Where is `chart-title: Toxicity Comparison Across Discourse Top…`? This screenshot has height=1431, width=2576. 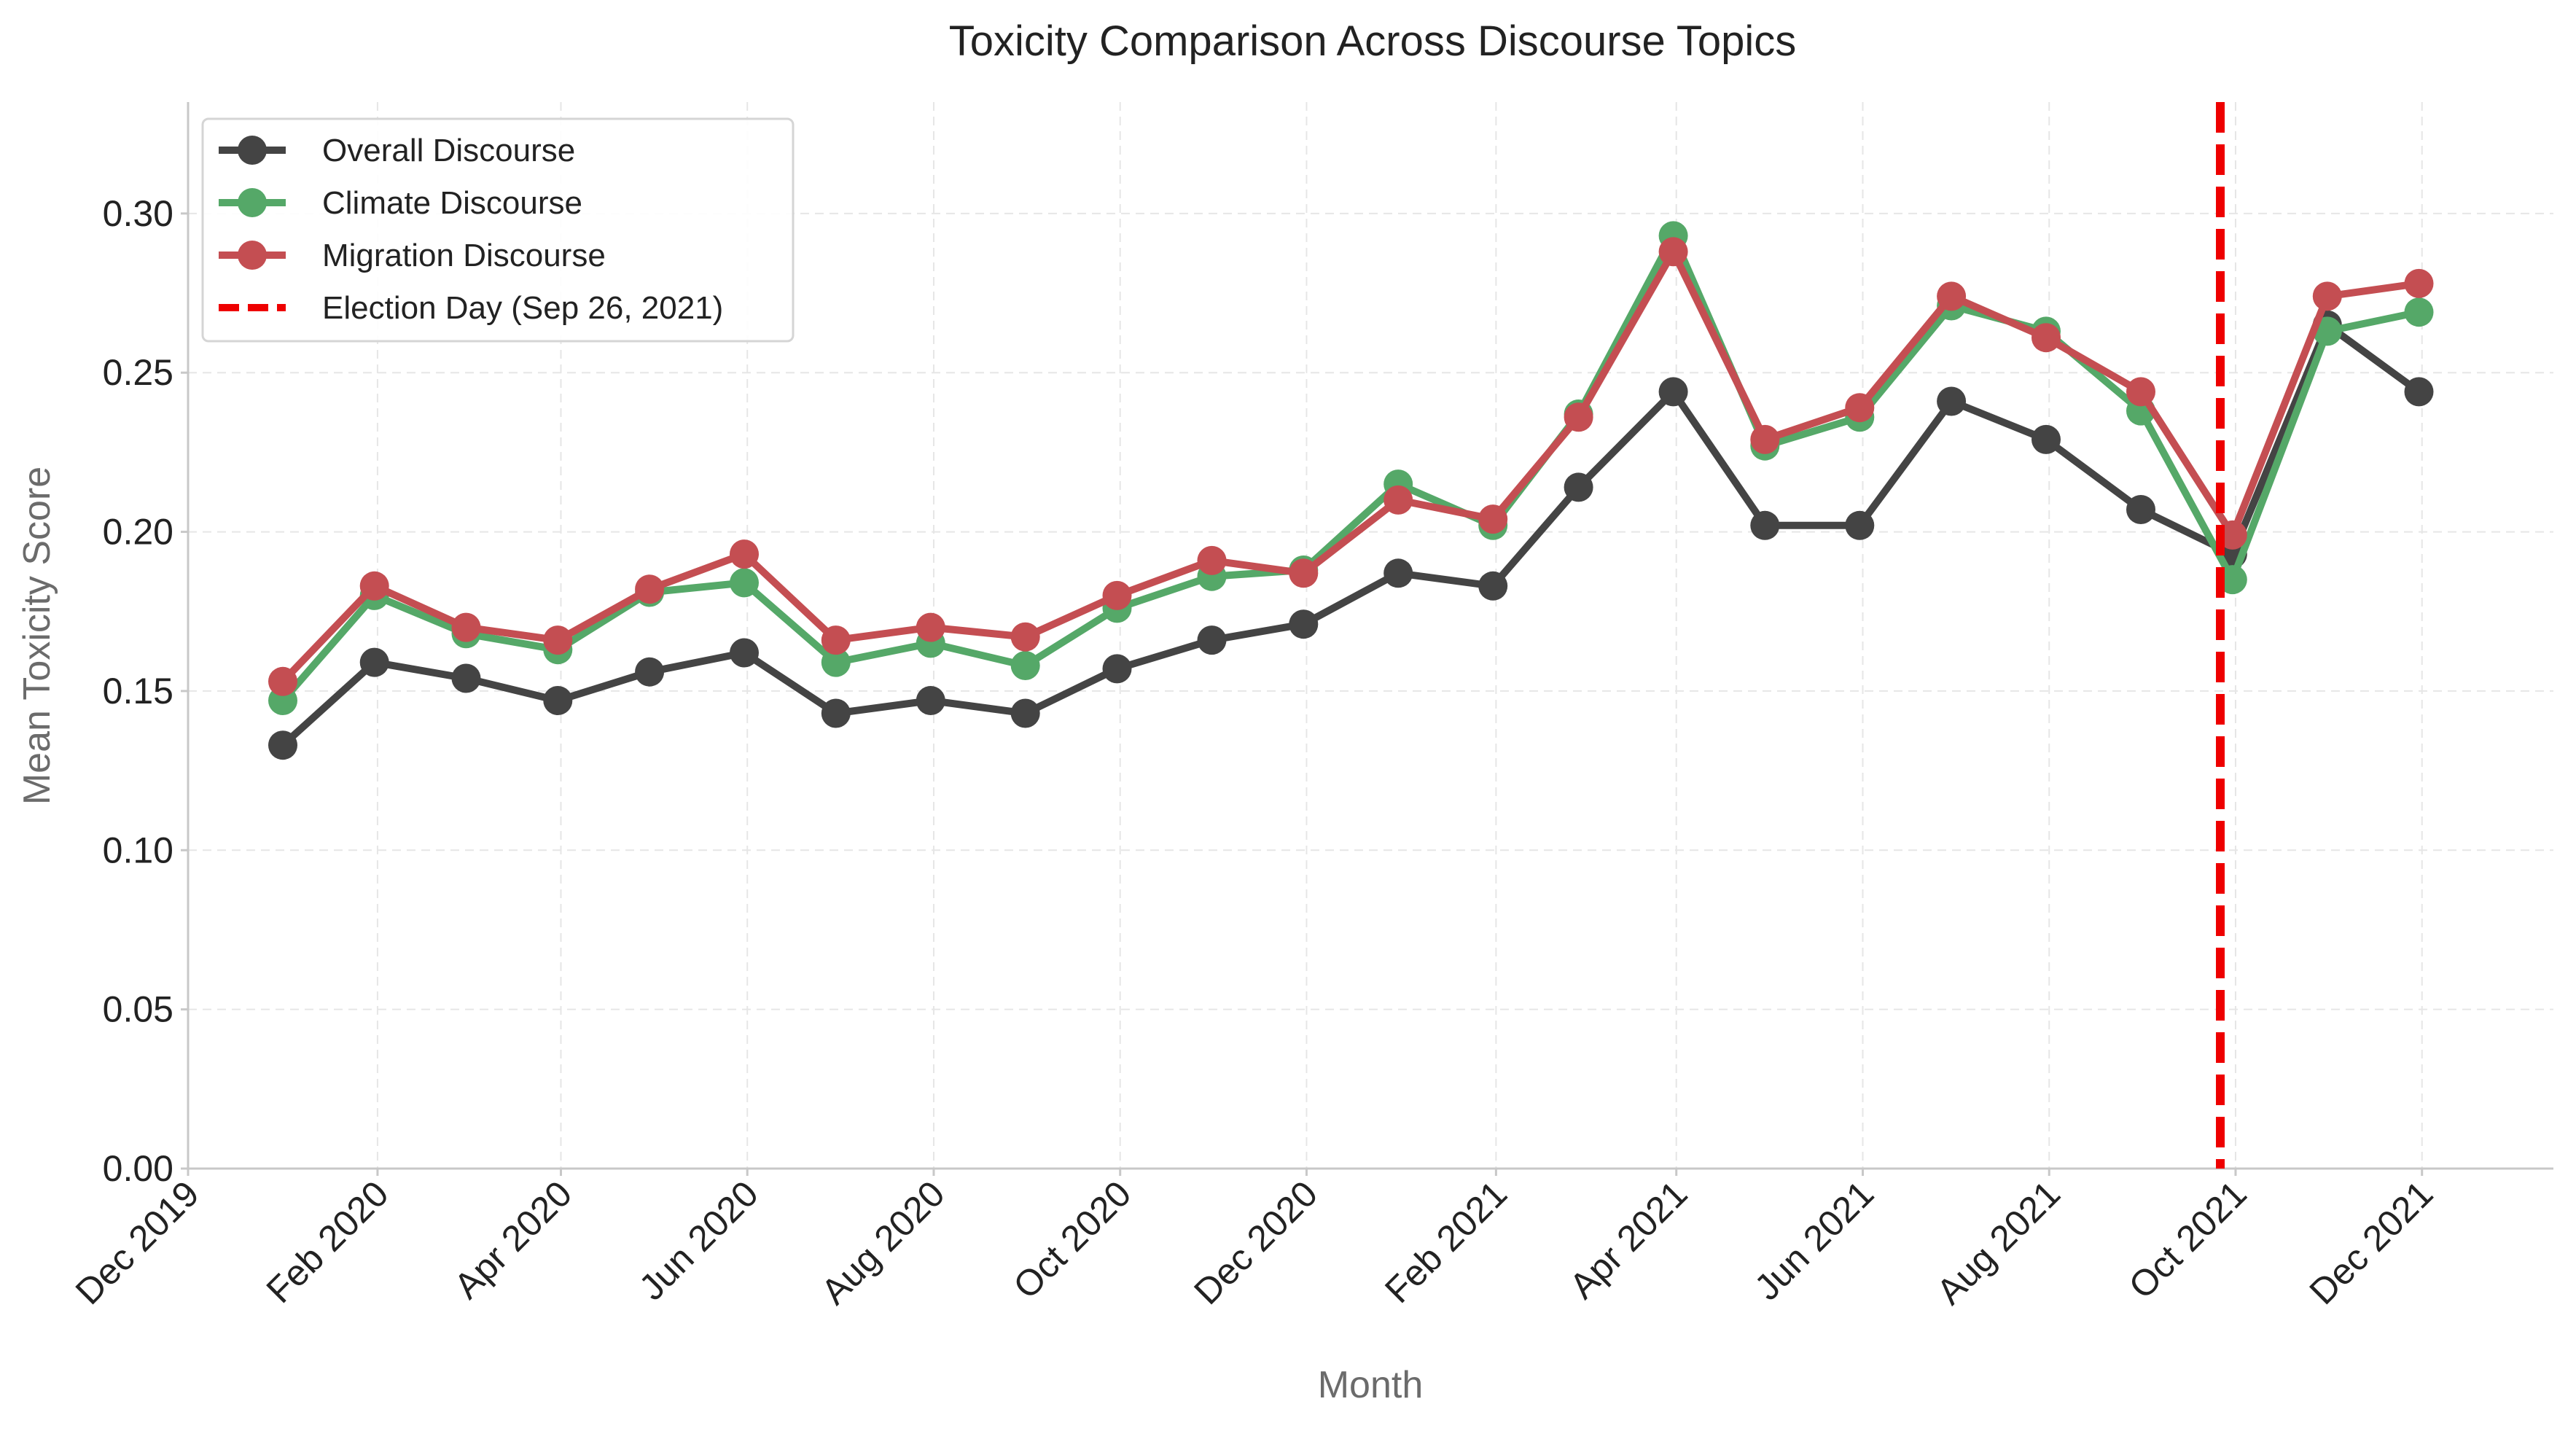
chart-title: Toxicity Comparison Across Discourse Top… is located at coordinates (1373, 41).